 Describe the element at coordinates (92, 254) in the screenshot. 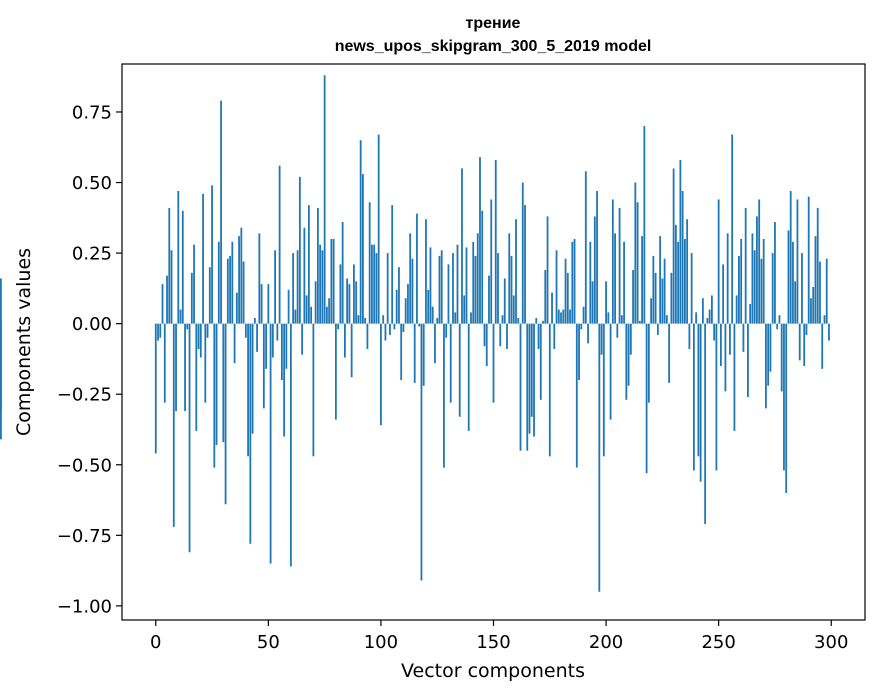

I see `y-tick-label-5: 0.25` at that location.